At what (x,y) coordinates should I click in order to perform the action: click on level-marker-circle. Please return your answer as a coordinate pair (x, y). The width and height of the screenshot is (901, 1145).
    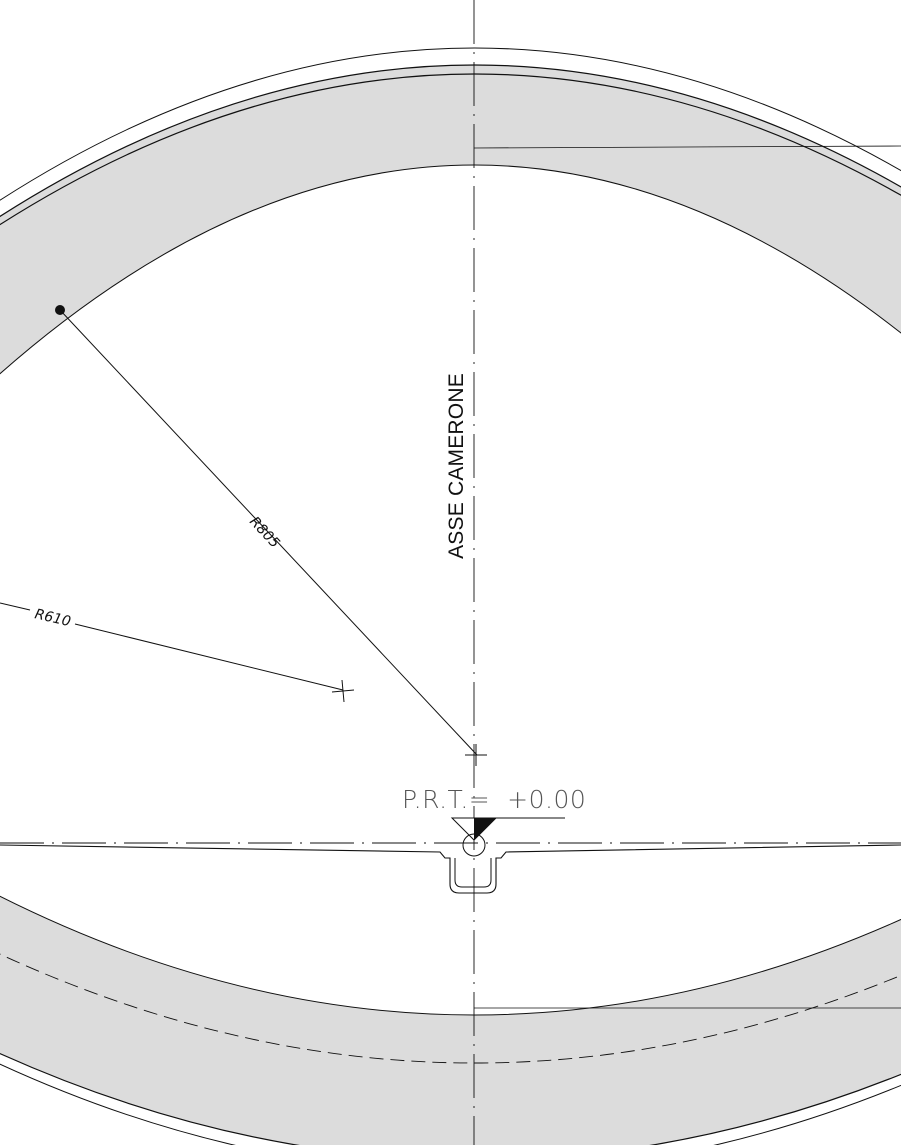
    Looking at the image, I should click on (474, 845).